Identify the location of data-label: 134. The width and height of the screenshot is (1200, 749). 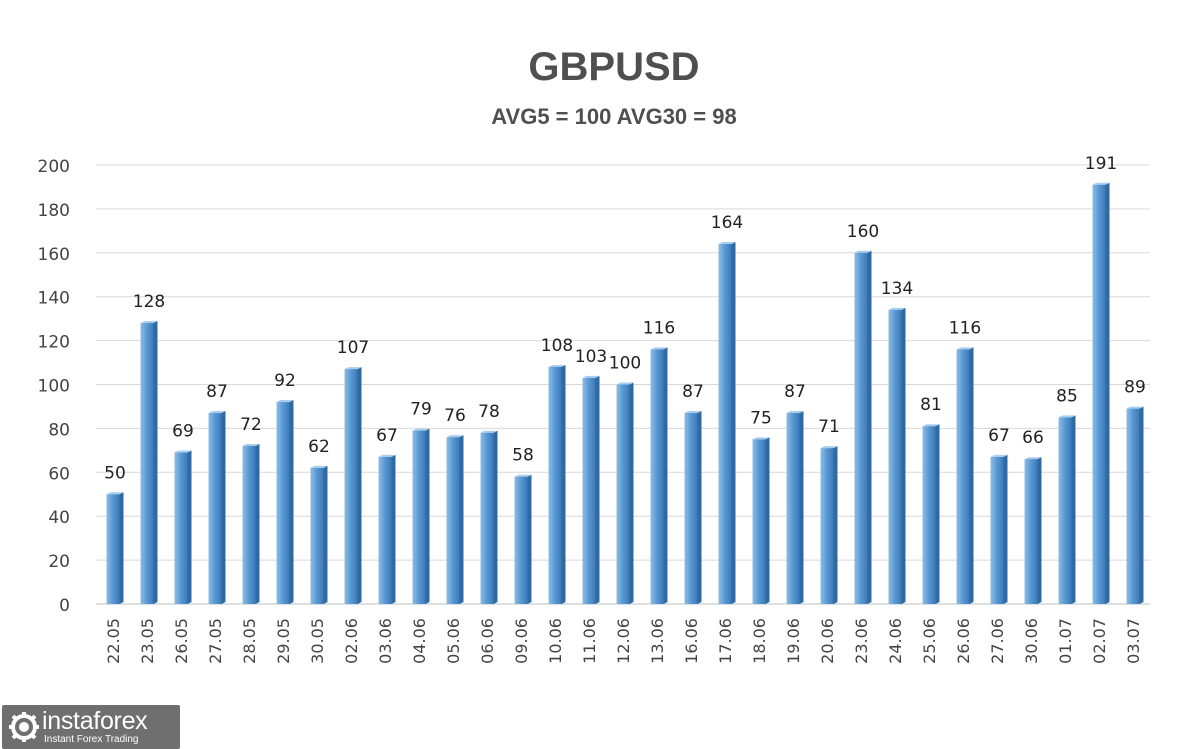
(897, 289).